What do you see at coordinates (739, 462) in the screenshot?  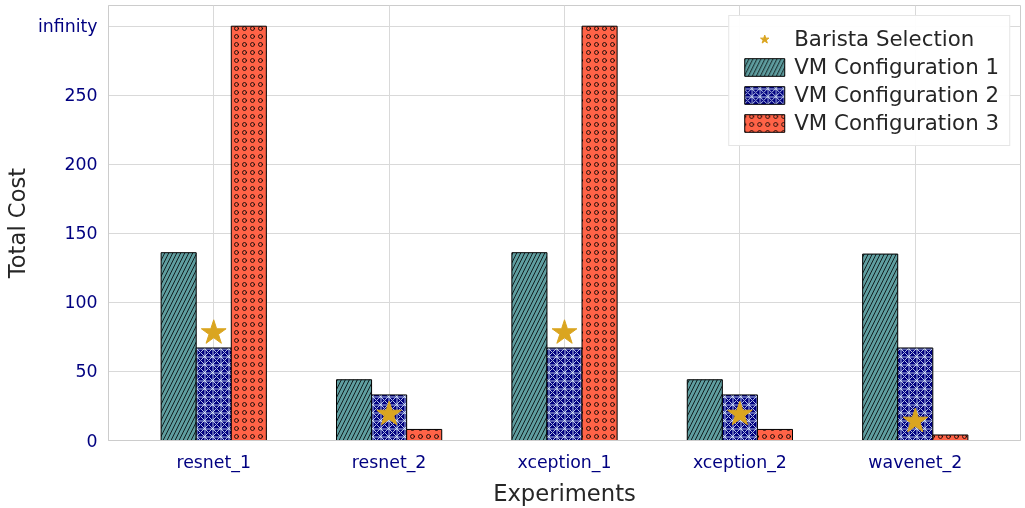 I see `x-tick-label: xception_2` at bounding box center [739, 462].